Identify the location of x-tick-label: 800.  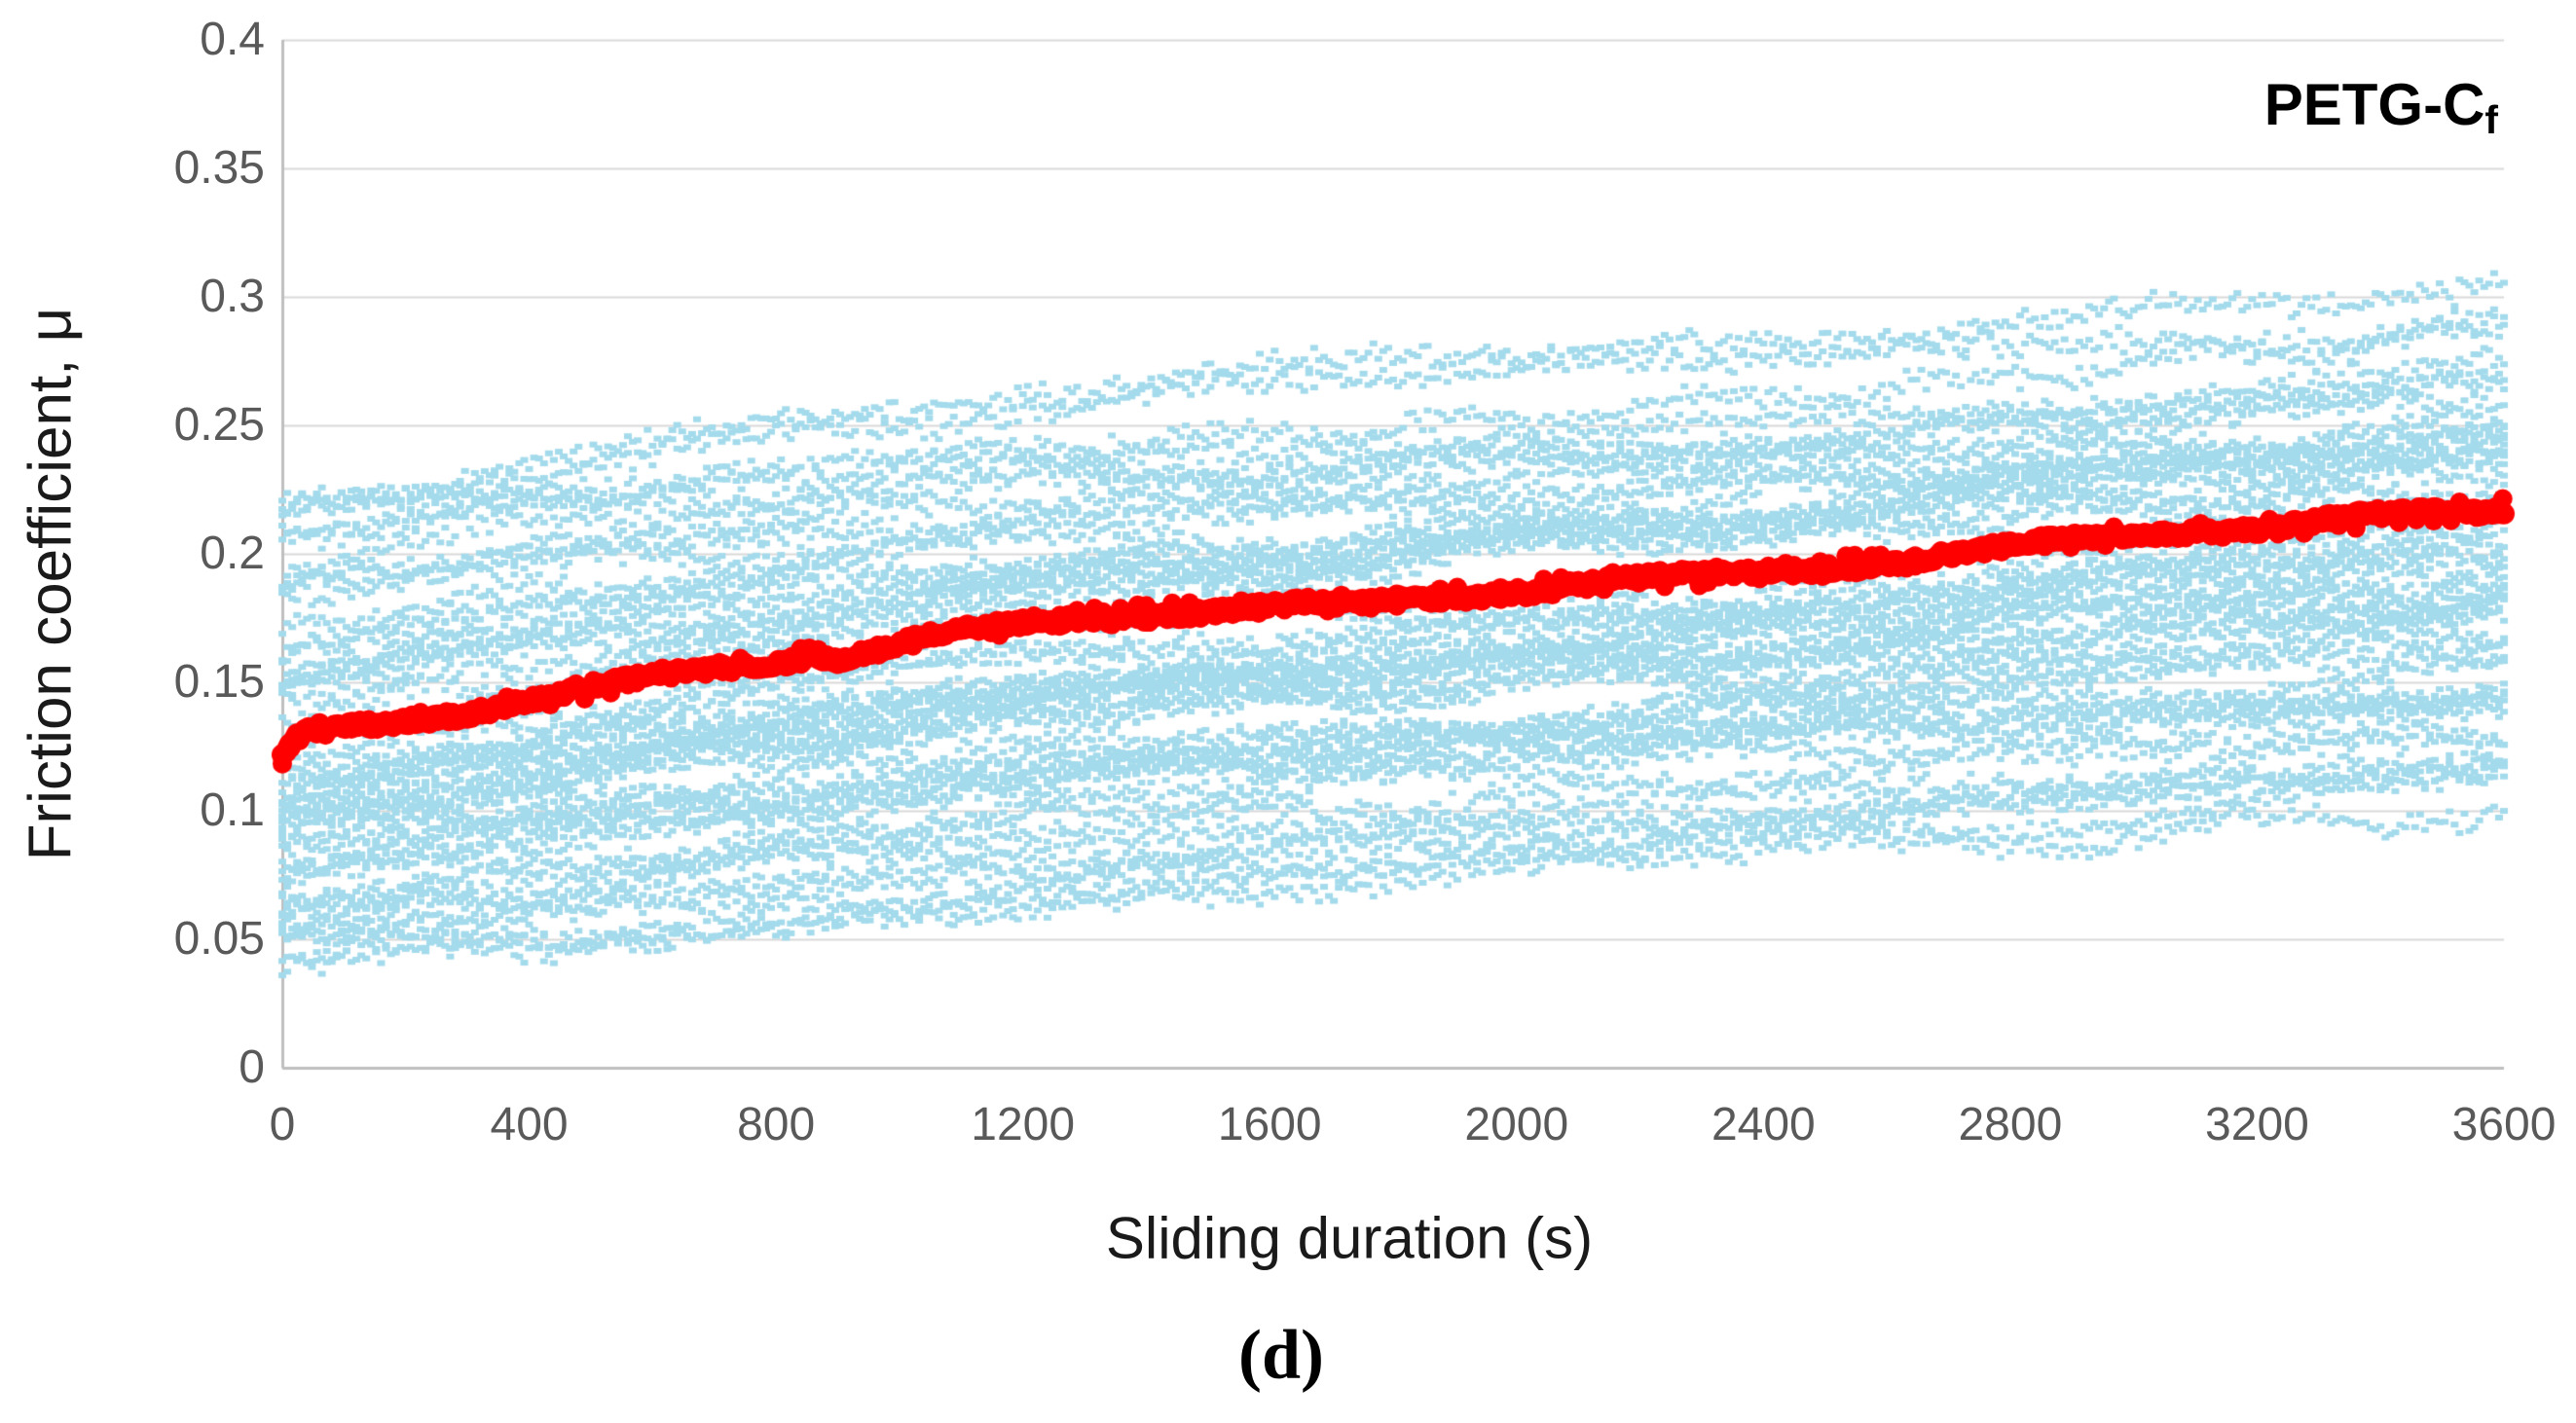
(776, 1124).